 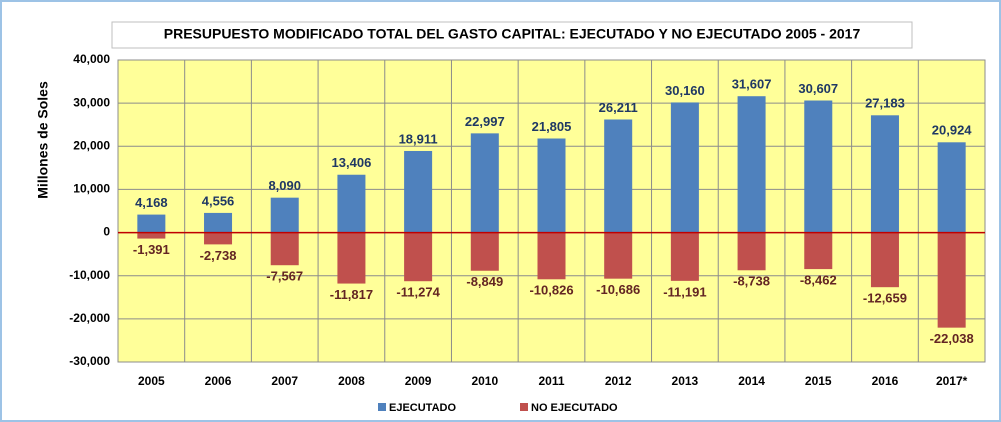 What do you see at coordinates (818, 381) in the screenshot?
I see `x-tick-label: 2015` at bounding box center [818, 381].